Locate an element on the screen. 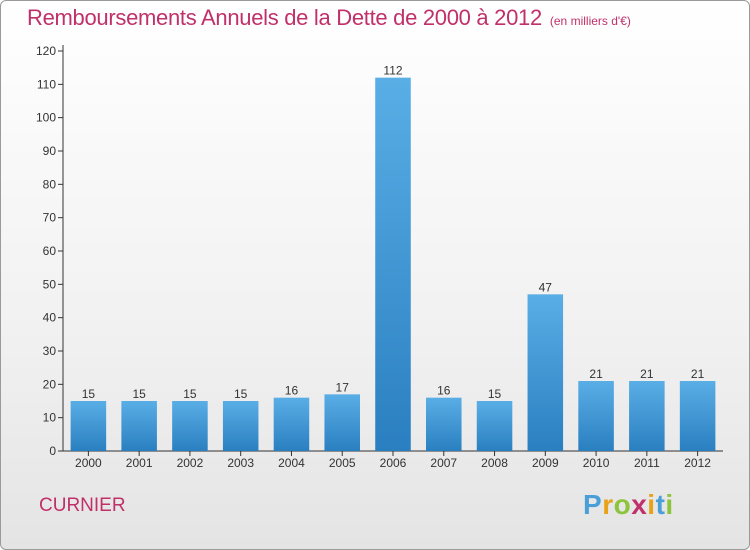 The image size is (750, 550). data-label-2007: 16 is located at coordinates (444, 391).